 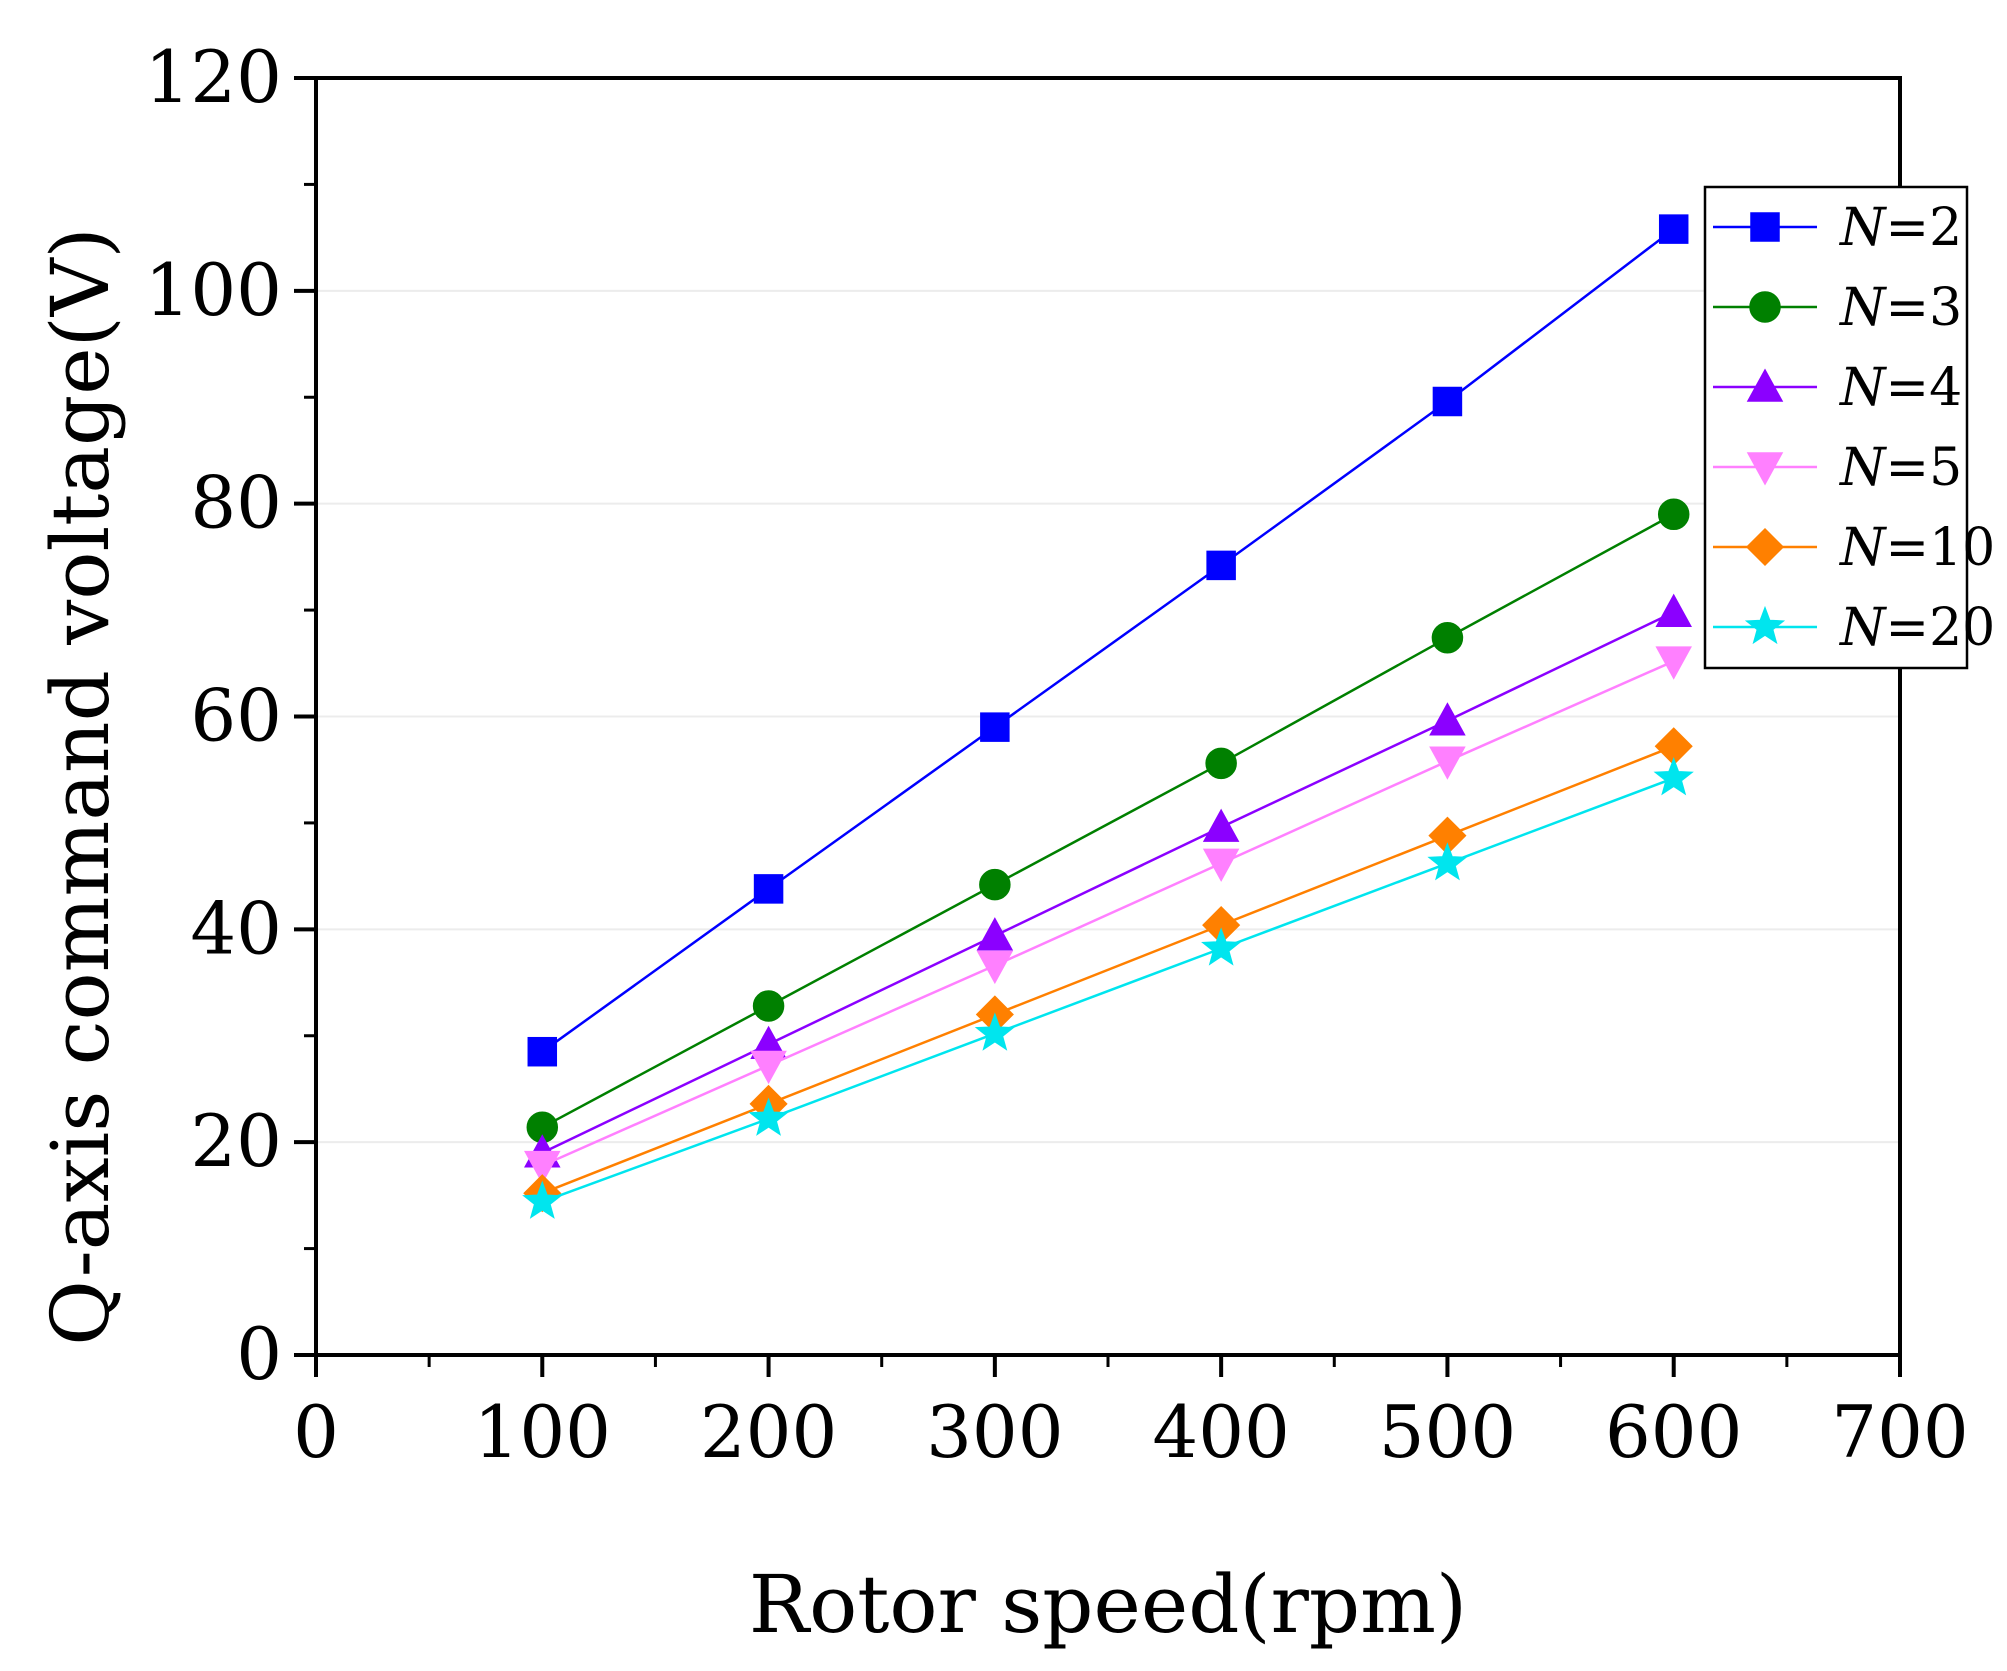 I want to click on y-tick-label: 60, so click(x=236, y=716).